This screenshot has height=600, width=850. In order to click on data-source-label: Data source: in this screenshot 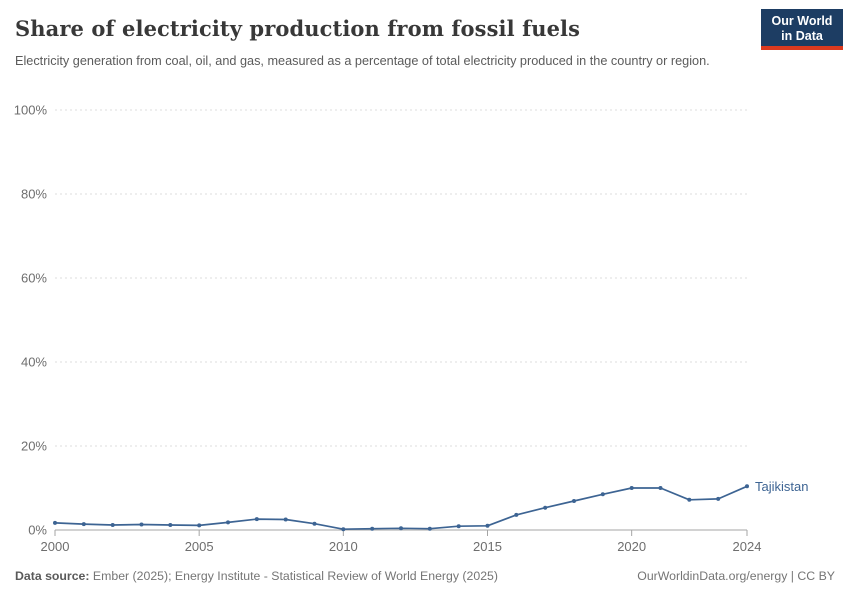, I will do `click(52, 576)`.